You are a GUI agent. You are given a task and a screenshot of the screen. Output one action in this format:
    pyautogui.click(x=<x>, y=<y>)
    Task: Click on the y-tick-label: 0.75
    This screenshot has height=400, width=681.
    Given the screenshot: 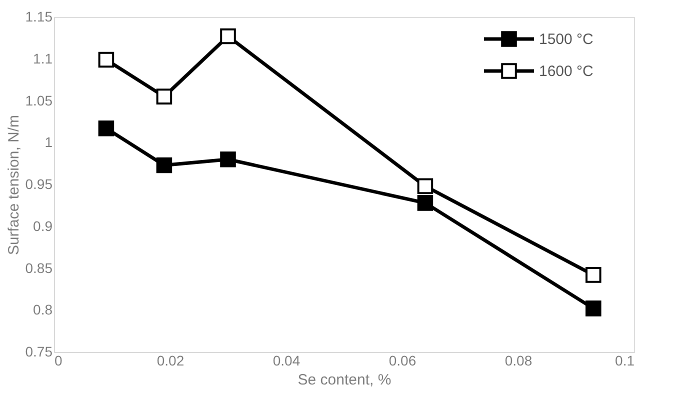 What is the action you would take?
    pyautogui.click(x=39, y=352)
    